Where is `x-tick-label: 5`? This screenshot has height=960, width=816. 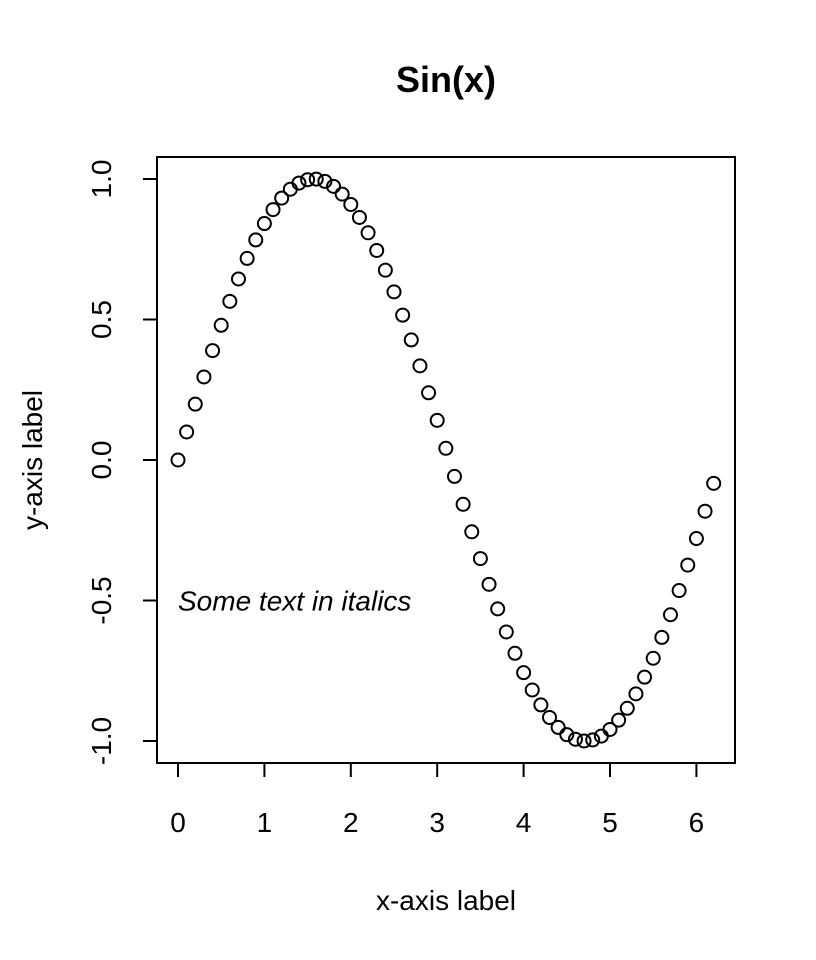
x-tick-label: 5 is located at coordinates (610, 822).